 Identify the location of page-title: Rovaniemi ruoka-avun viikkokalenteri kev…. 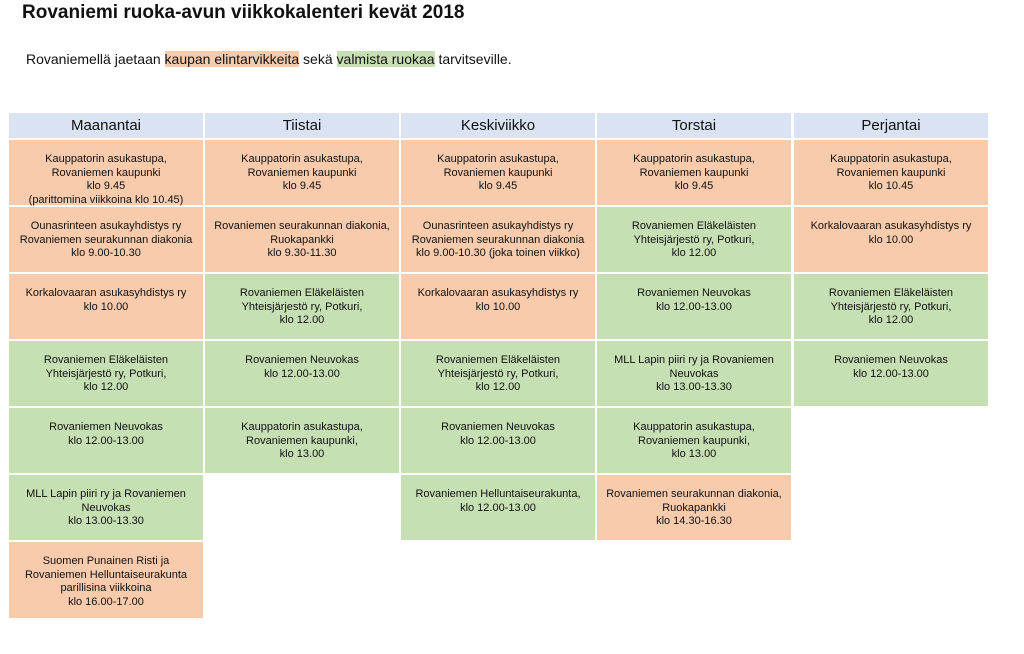
(243, 12).